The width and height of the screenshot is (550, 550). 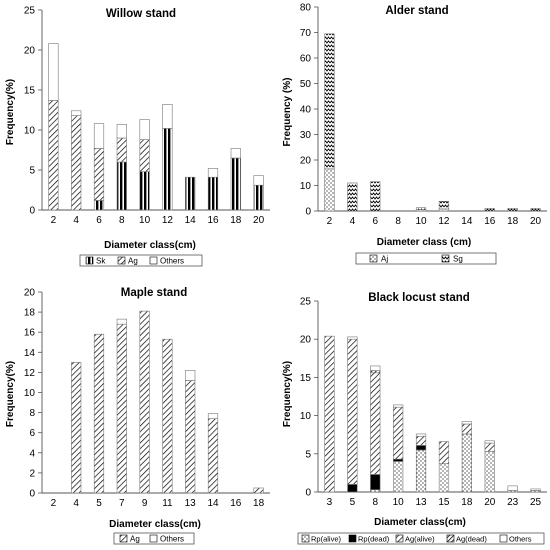 What do you see at coordinates (167, 503) in the screenshot?
I see `x-tick-label: 11` at bounding box center [167, 503].